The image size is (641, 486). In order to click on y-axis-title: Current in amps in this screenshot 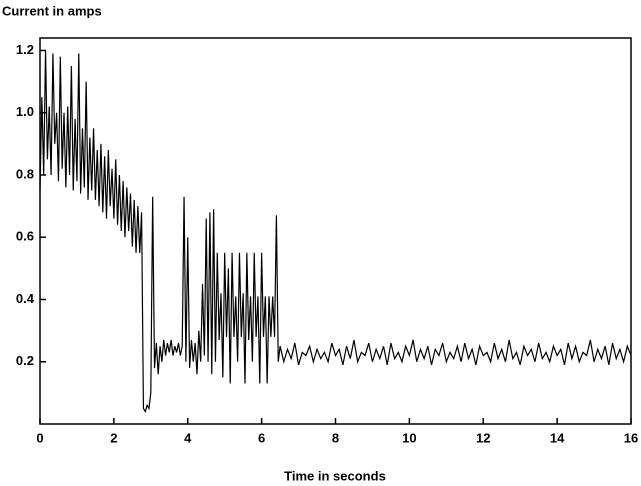, I will do `click(52, 10)`.